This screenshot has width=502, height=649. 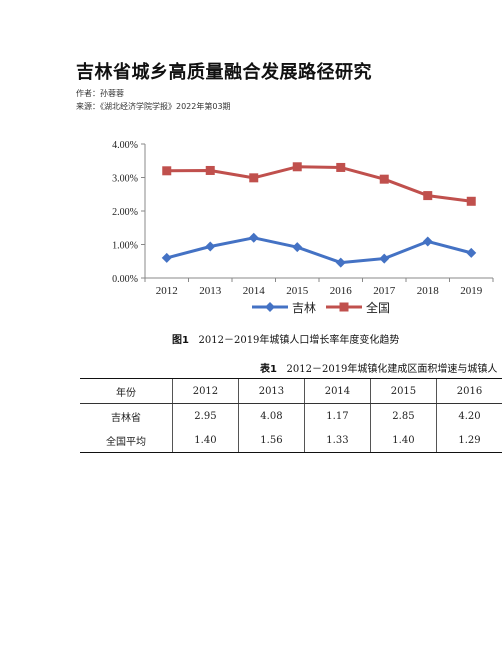 I want to click on x-tick-label: 2013, so click(x=210, y=291).